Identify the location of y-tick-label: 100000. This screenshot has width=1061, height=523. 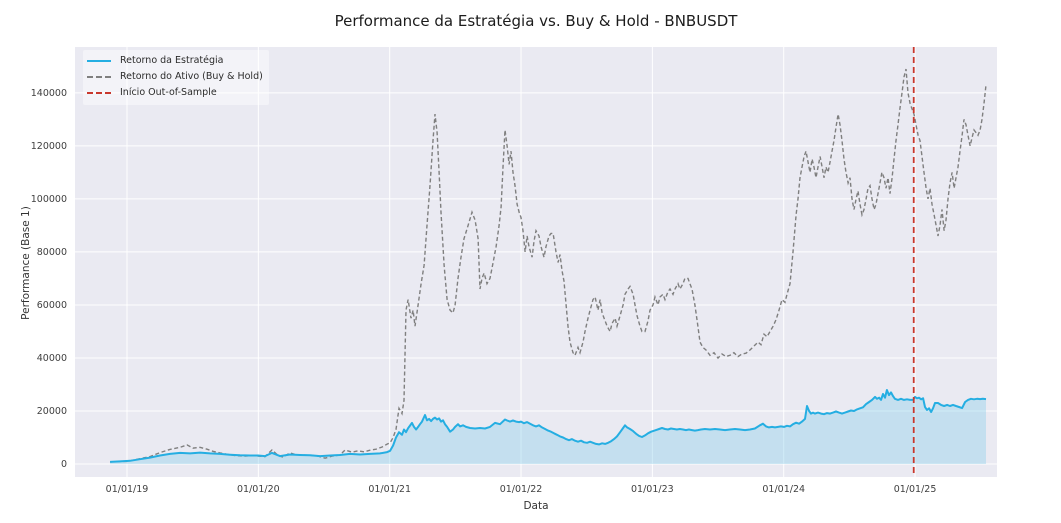
(49, 199).